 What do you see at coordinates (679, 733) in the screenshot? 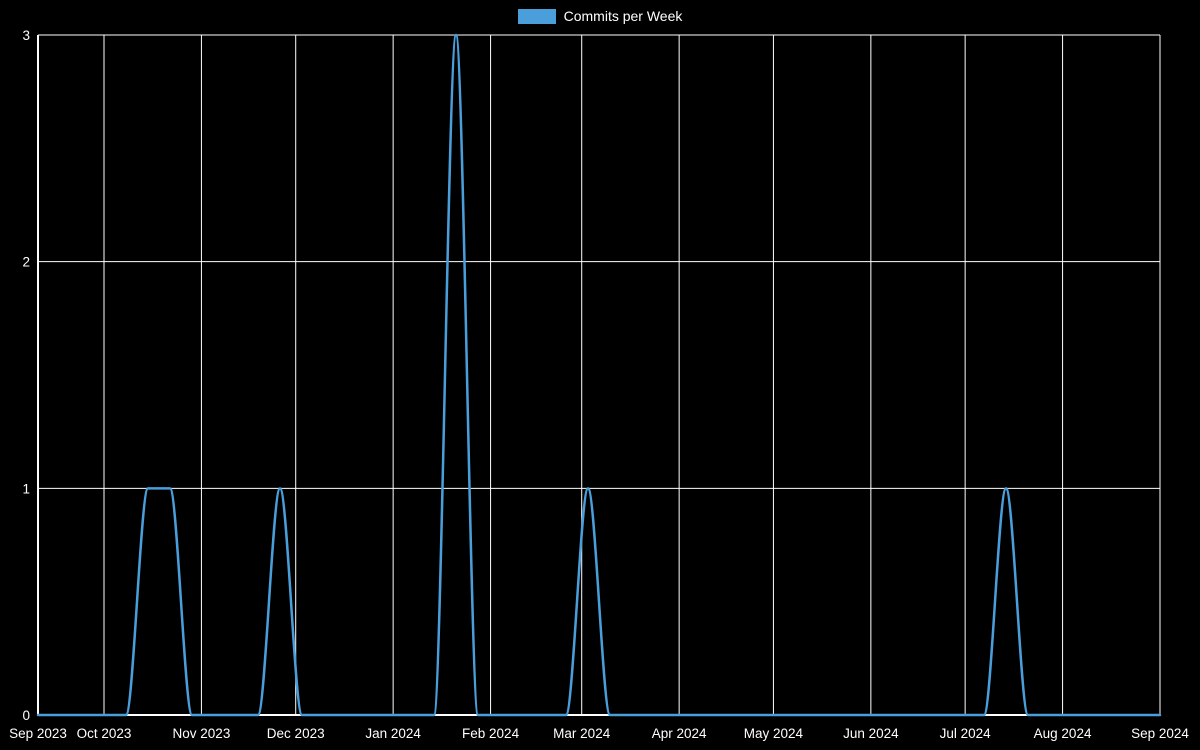
I see `x-tick-label: Apr 2024` at bounding box center [679, 733].